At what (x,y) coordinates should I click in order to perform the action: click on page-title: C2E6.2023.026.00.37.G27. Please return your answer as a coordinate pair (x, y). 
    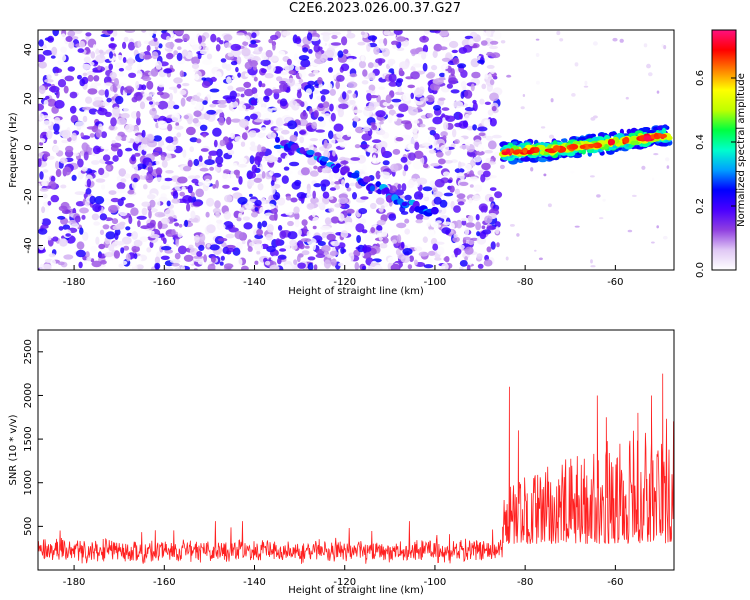
    Looking at the image, I should click on (375, 8).